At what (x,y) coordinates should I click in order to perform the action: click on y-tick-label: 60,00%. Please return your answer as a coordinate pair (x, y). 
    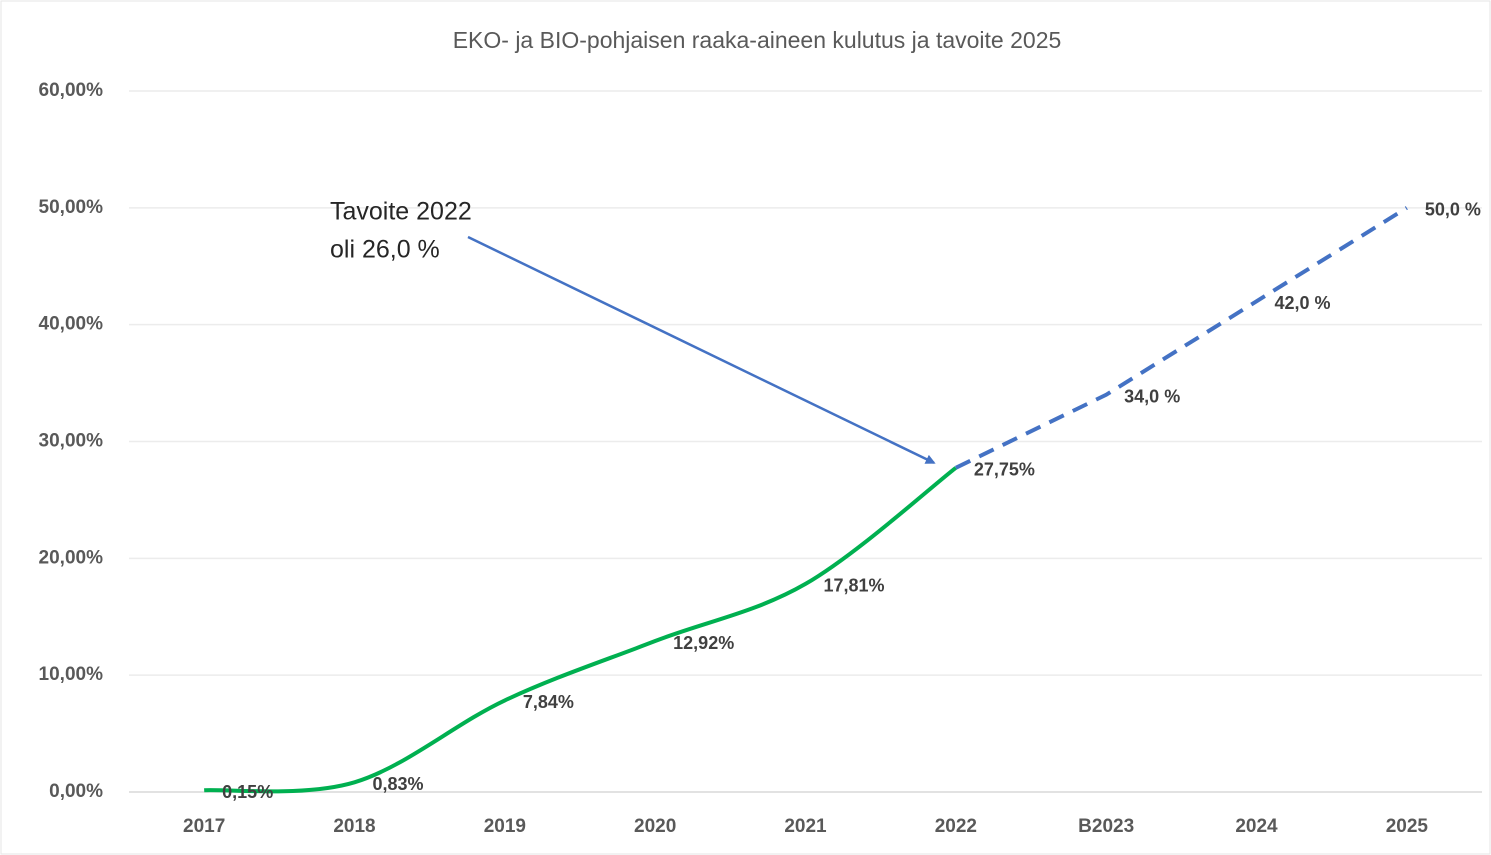
    Looking at the image, I should click on (71, 90).